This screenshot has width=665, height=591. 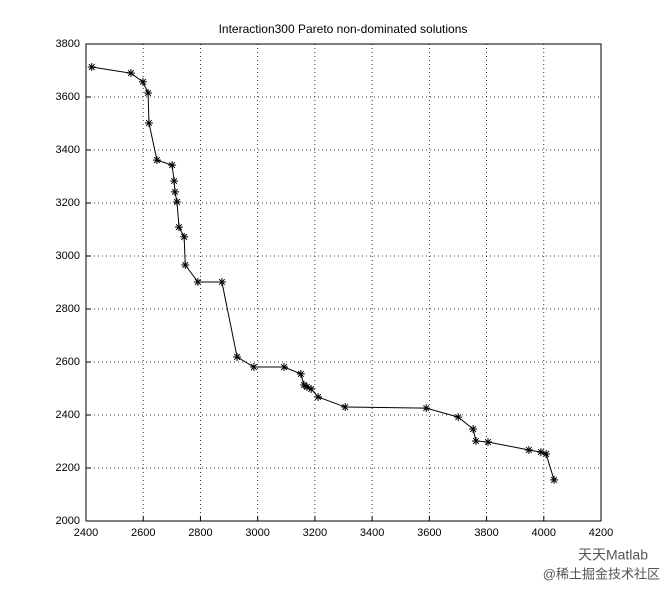 I want to click on x-tick-label: 3400, so click(x=372, y=533).